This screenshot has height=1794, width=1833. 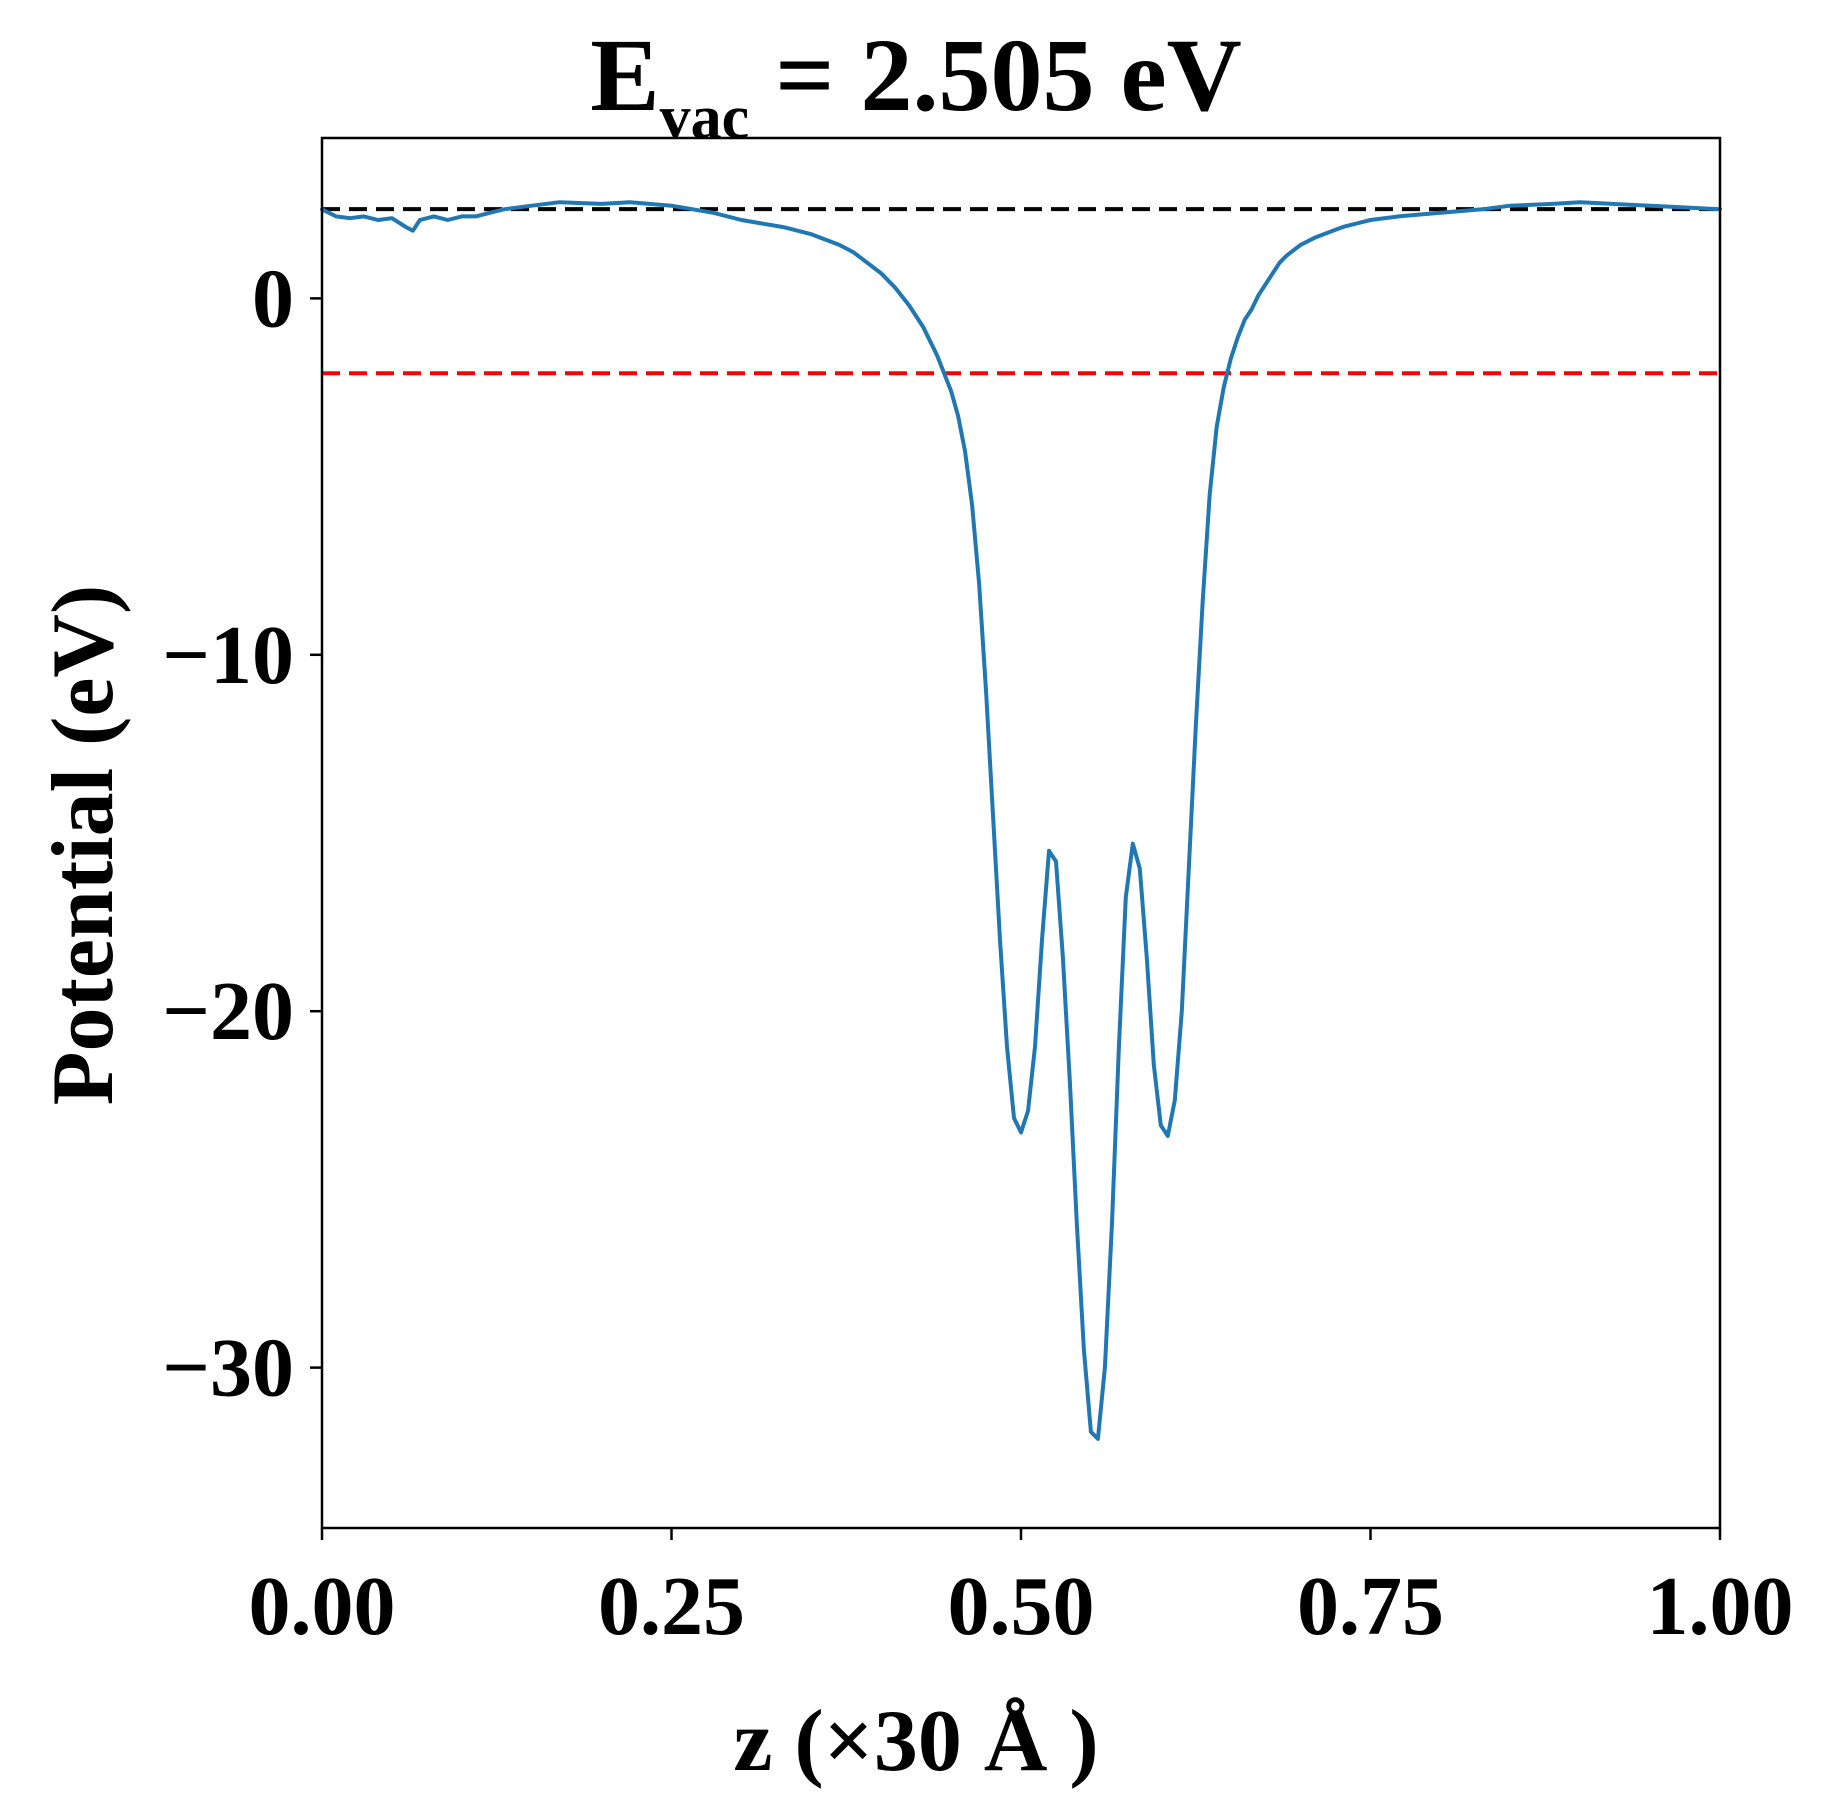 I want to click on chart-title: Evac = 2.505 eV, so click(x=915, y=85).